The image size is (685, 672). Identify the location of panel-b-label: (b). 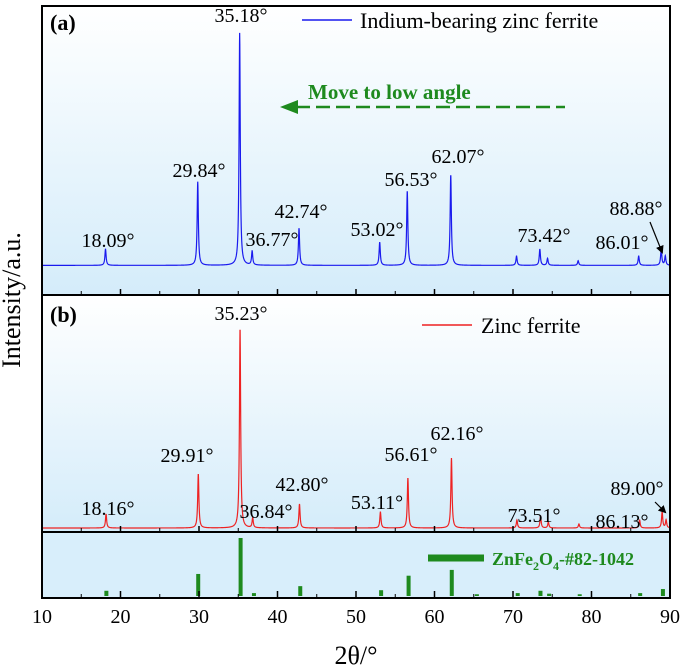
(63, 314).